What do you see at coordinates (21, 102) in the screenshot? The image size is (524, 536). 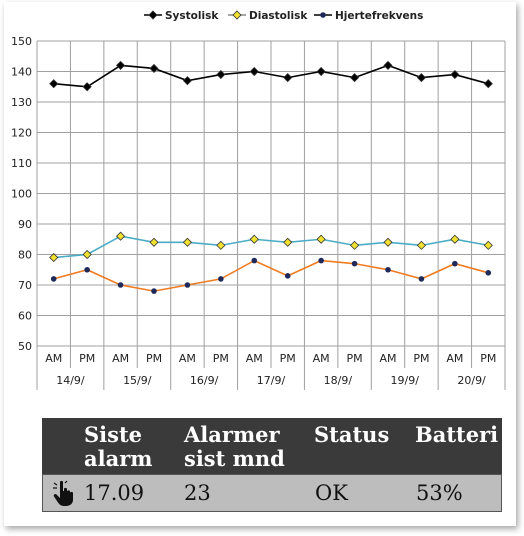 I see `y-tick-label: 130` at bounding box center [21, 102].